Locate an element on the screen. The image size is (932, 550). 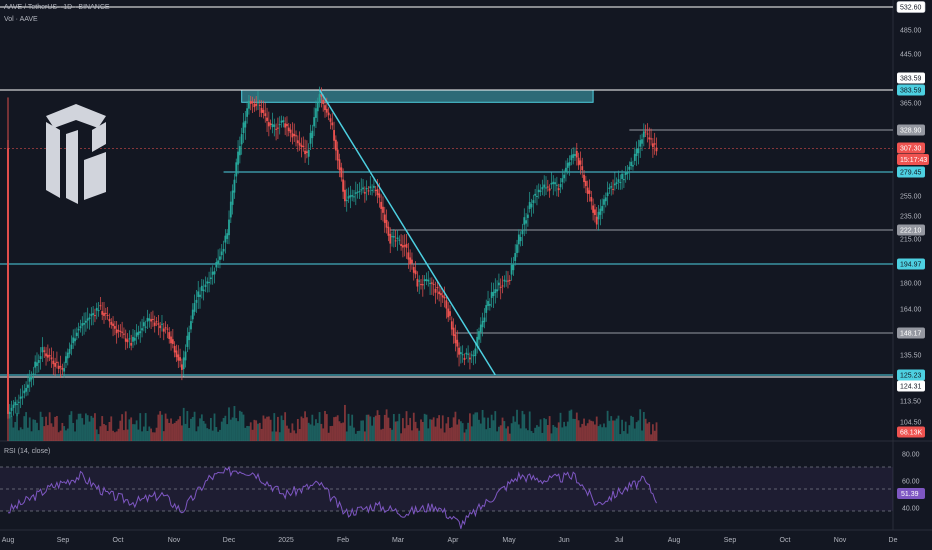
price-tick-label: 445.00 is located at coordinates (911, 55).